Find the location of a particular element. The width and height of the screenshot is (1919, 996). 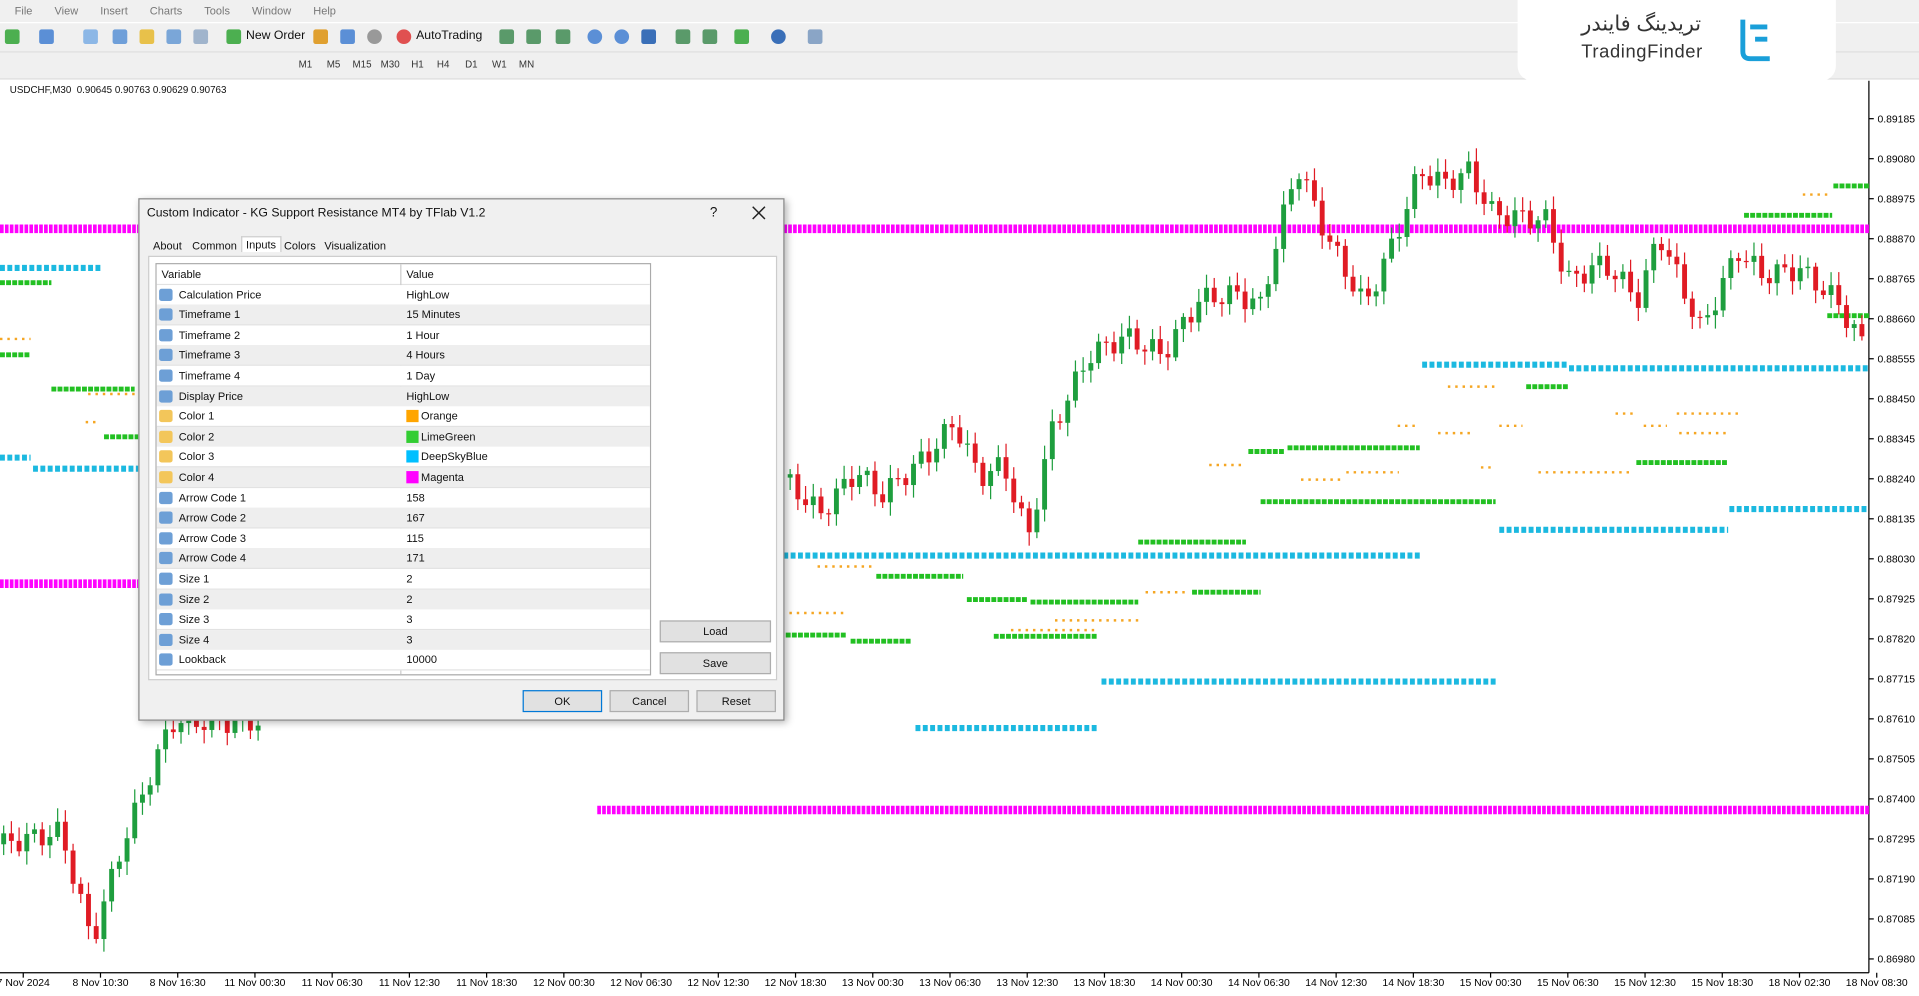

table-row: Timeframe 2 1 Hour is located at coordinates (403, 336).